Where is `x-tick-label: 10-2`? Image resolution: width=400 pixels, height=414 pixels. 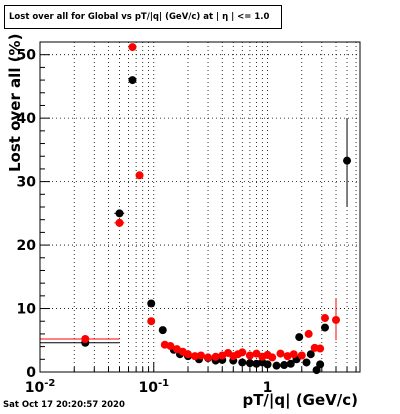
x-tick-label: 10-2 is located at coordinates (40, 387).